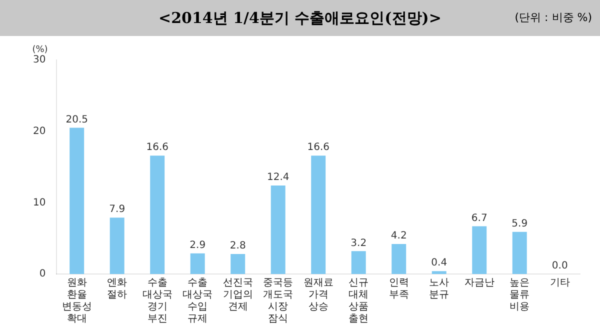  What do you see at coordinates (520, 224) in the screenshot?
I see `data-label: 5.9` at bounding box center [520, 224].